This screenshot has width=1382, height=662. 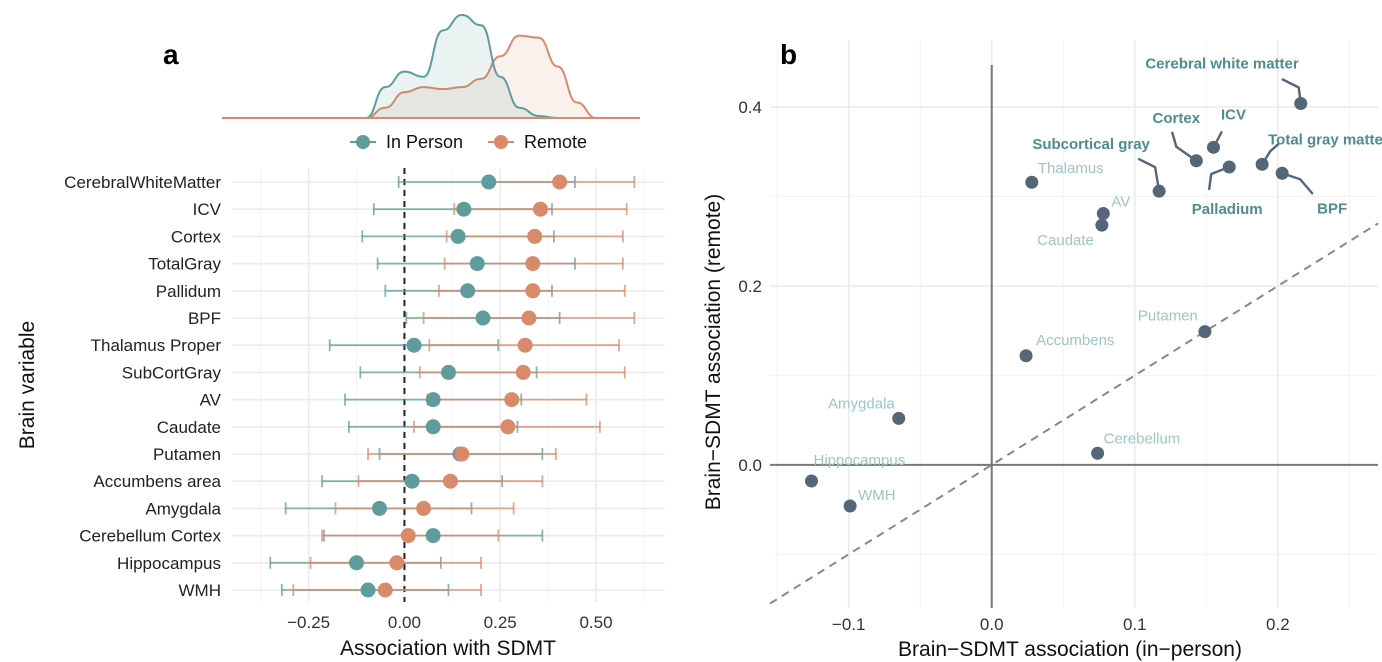 What do you see at coordinates (1222, 64) in the screenshot?
I see `point-label: Cerebral white matter` at bounding box center [1222, 64].